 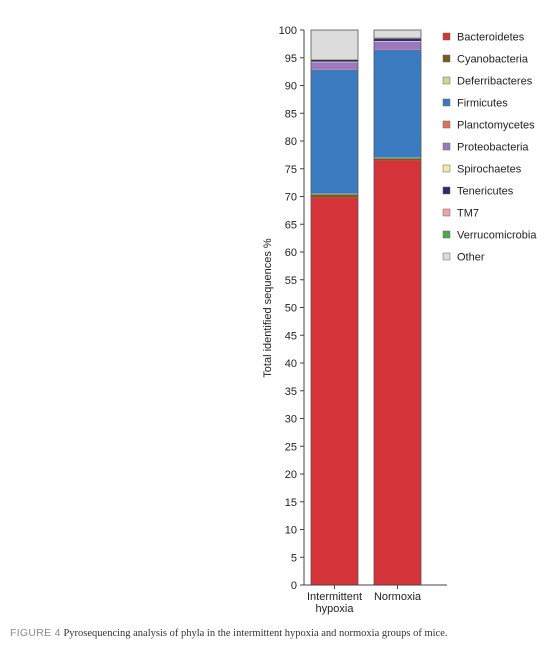 What do you see at coordinates (485, 192) in the screenshot?
I see `legend-label: Tenericutes` at bounding box center [485, 192].